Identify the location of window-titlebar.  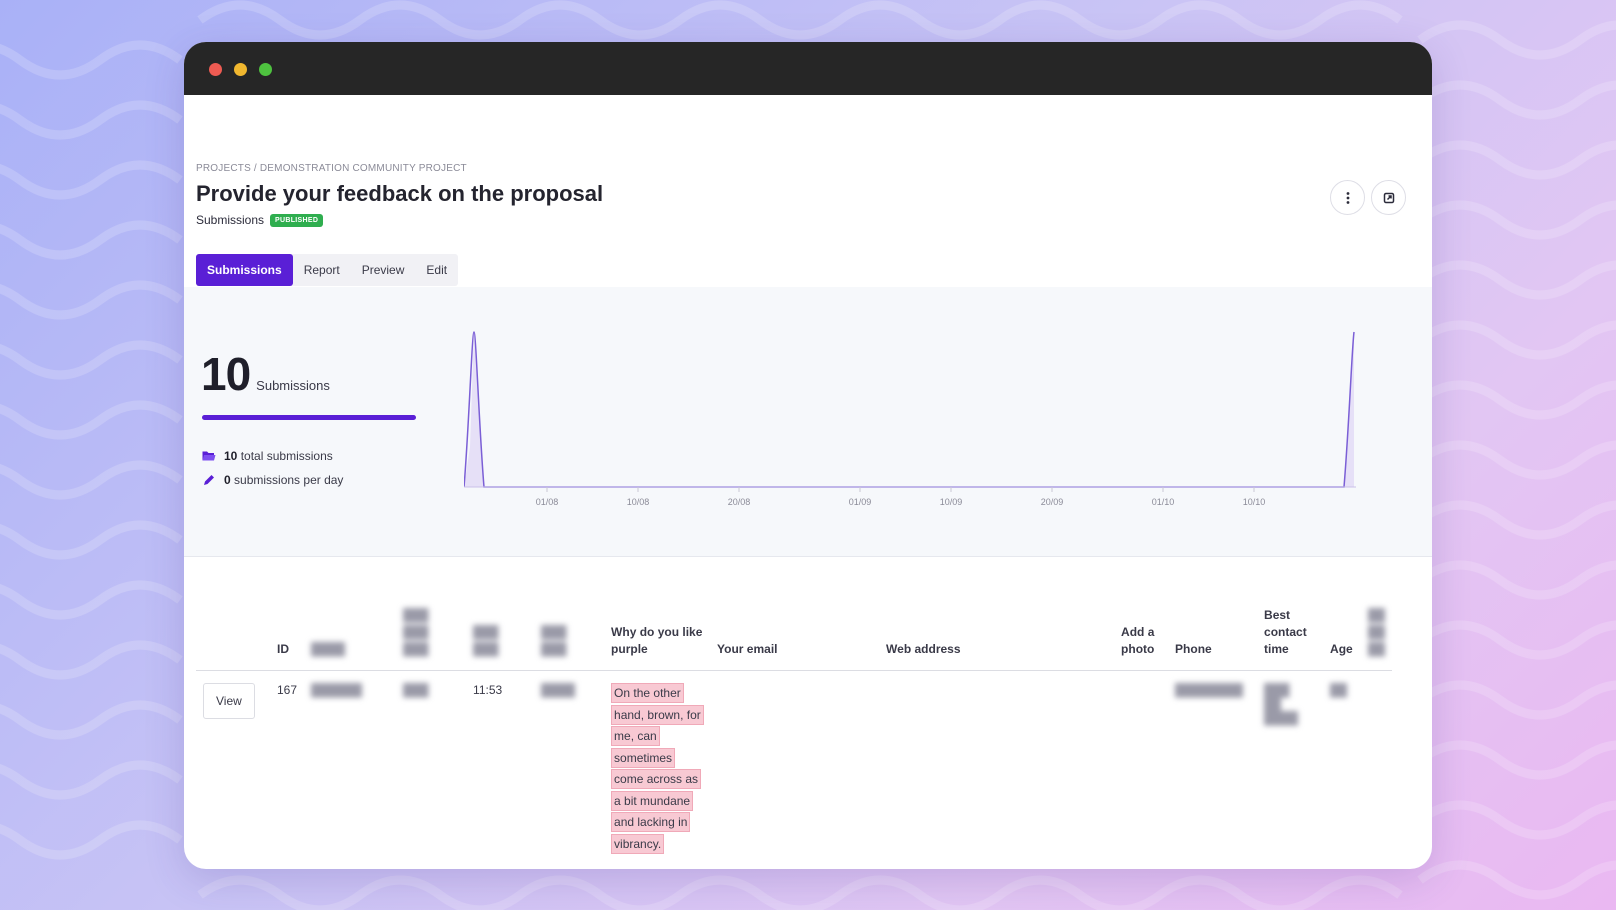
(808, 68).